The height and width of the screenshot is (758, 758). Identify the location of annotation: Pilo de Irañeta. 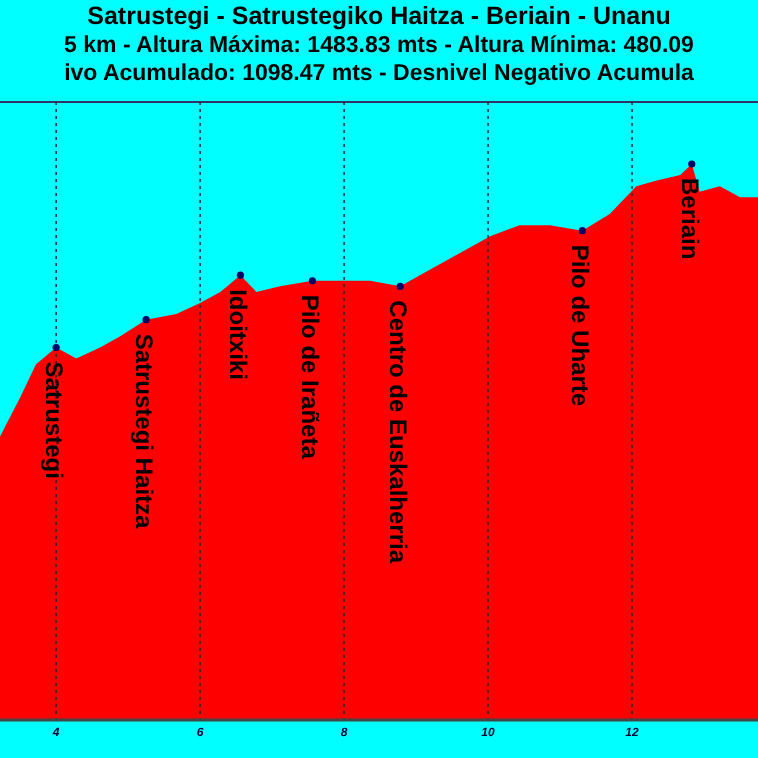
(310, 377).